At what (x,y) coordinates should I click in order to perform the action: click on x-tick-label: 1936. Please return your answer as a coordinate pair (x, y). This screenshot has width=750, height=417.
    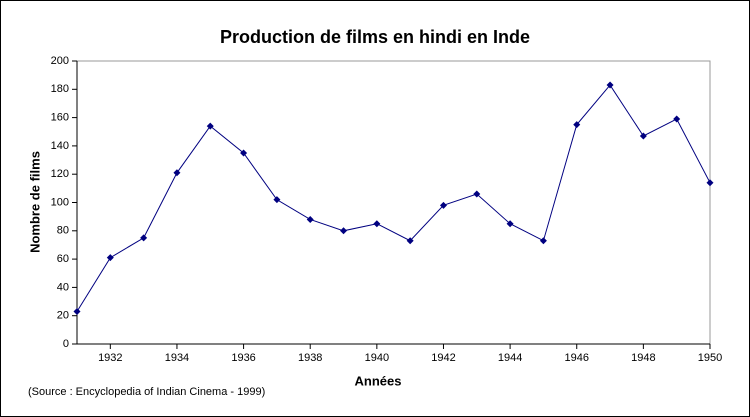
    Looking at the image, I should click on (243, 358).